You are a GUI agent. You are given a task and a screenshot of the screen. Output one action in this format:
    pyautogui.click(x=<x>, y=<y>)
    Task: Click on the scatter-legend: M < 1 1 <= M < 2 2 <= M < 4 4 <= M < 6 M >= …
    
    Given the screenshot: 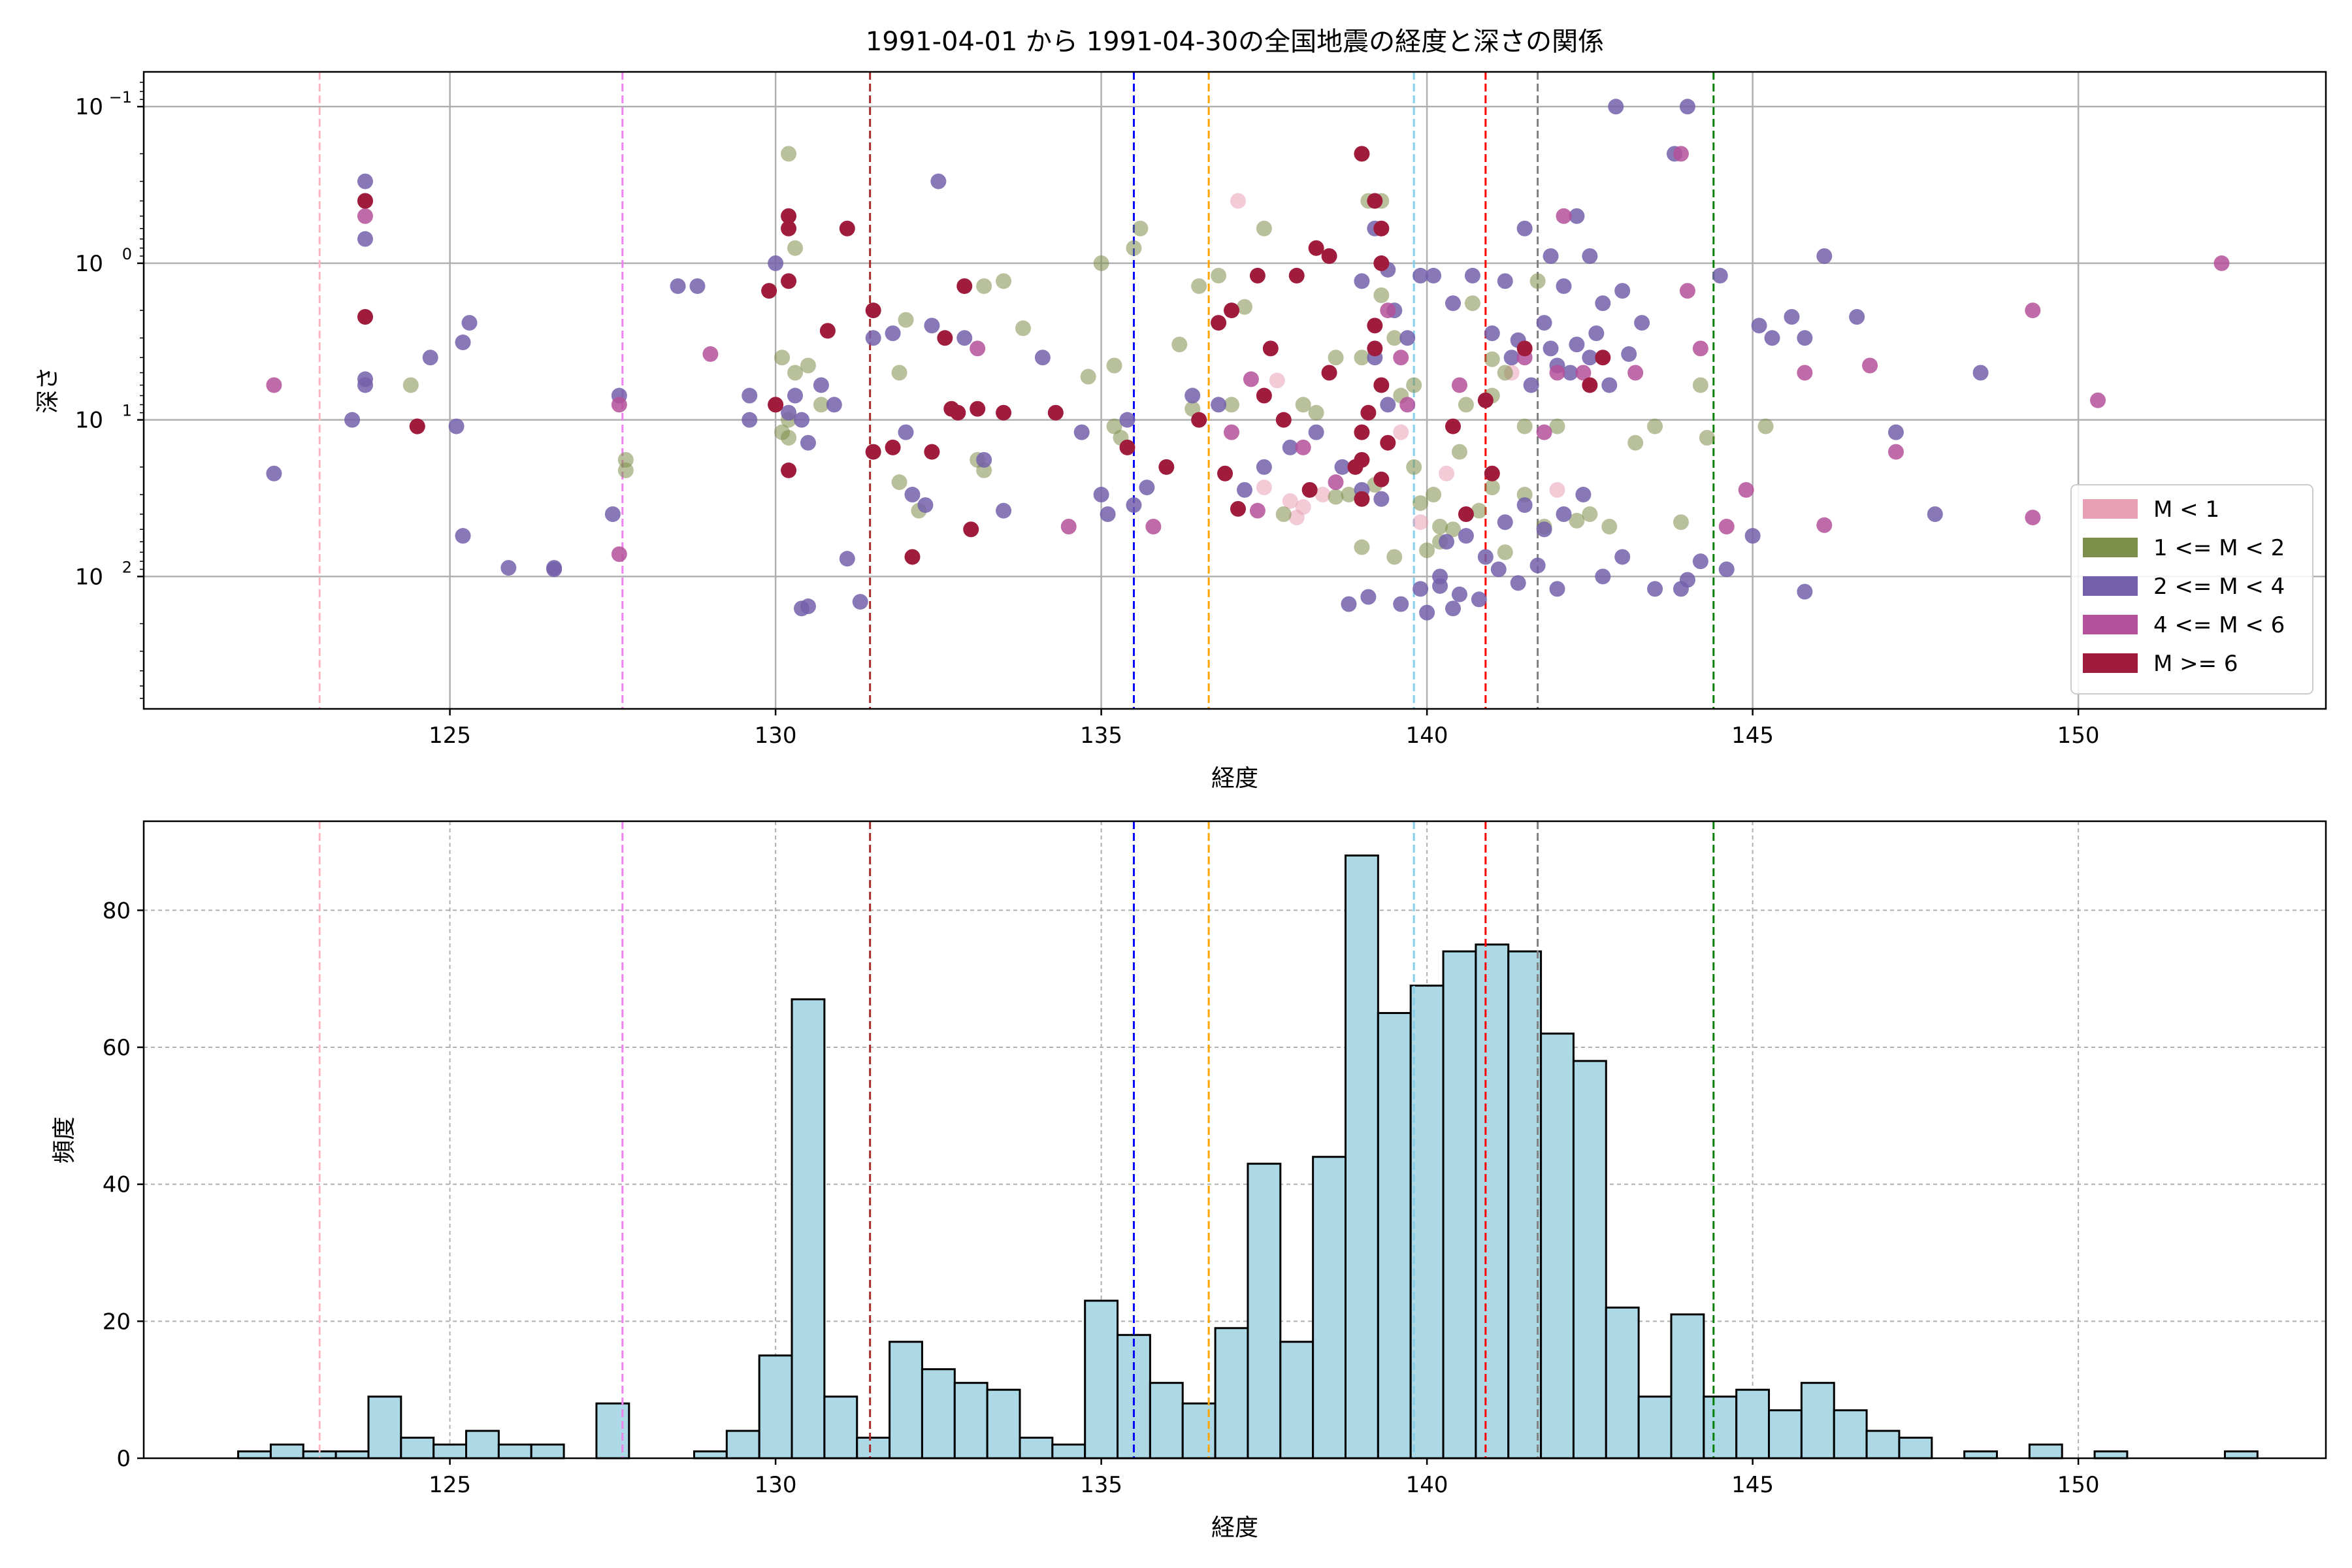 What is the action you would take?
    pyautogui.click(x=2191, y=589)
    